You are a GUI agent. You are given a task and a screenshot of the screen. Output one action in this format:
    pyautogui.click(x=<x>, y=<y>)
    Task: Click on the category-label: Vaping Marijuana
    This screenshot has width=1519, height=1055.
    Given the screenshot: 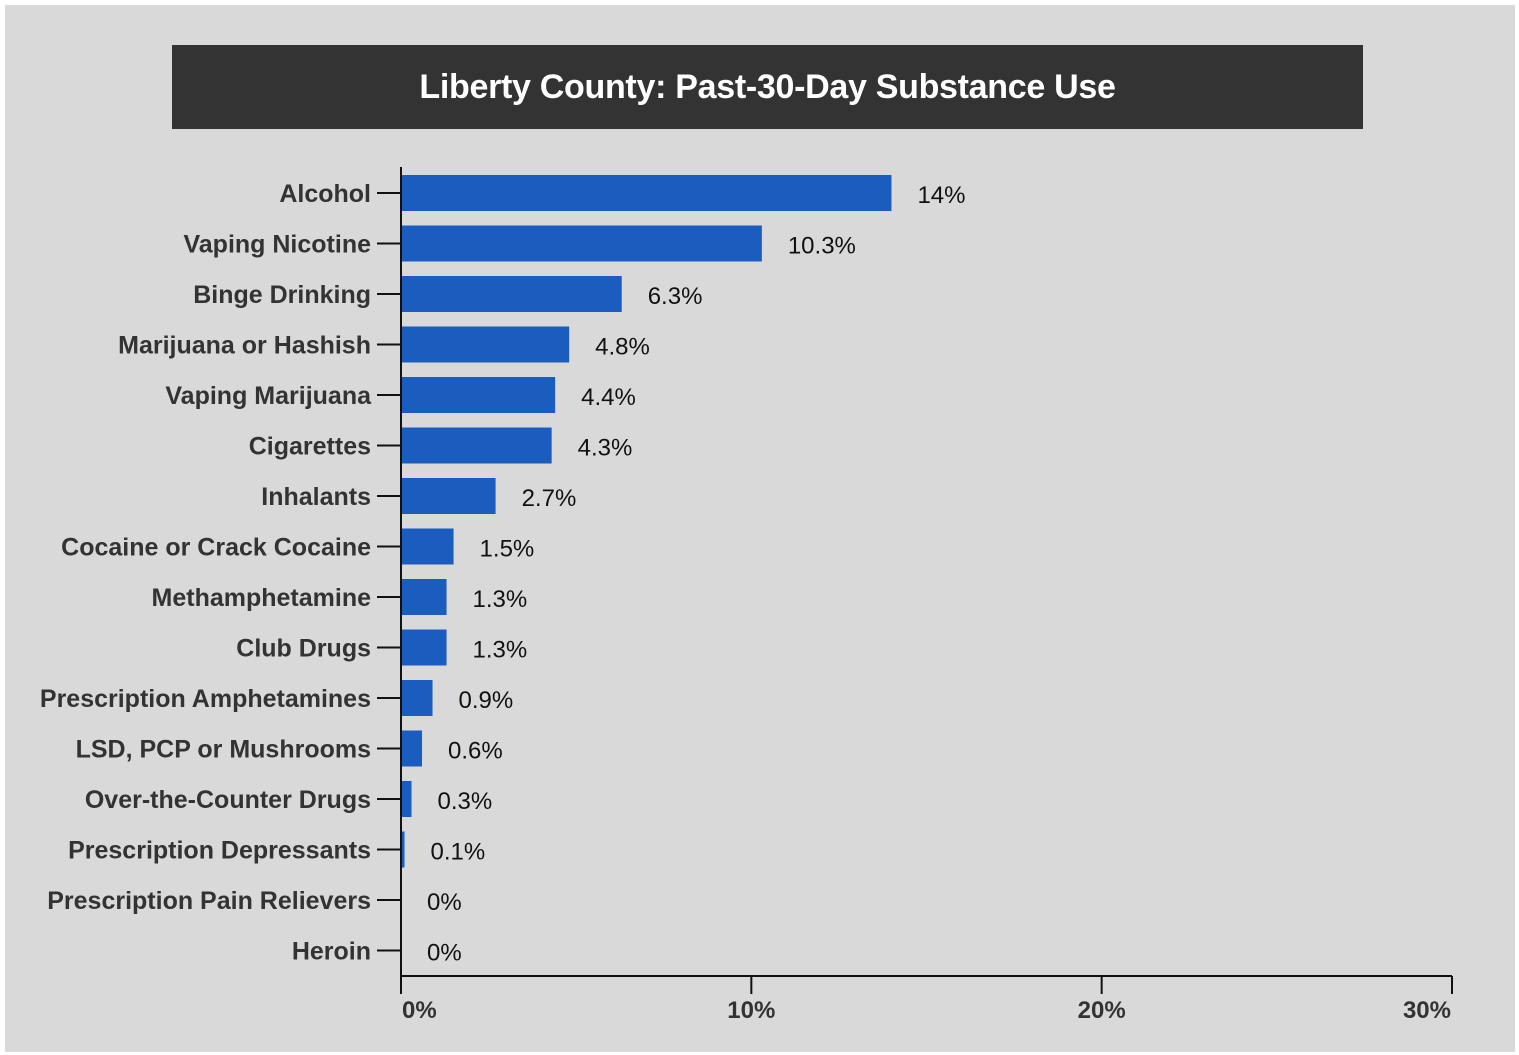 What is the action you would take?
    pyautogui.click(x=268, y=396)
    